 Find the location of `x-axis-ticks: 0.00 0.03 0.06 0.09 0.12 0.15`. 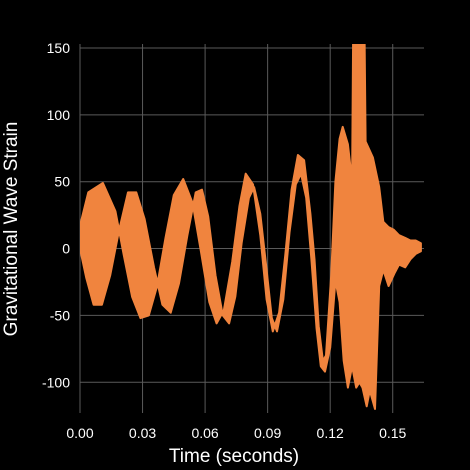

x-axis-ticks: 0.00 0.03 0.06 0.09 0.12 0.15 is located at coordinates (236, 433).